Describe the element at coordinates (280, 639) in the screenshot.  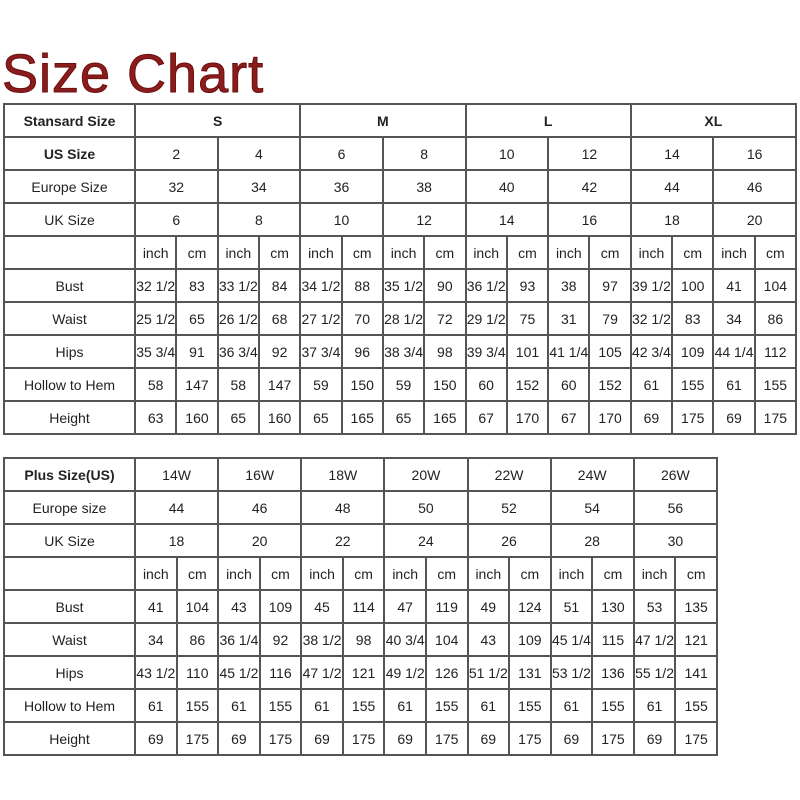
I see `measurement-value: 92` at that location.